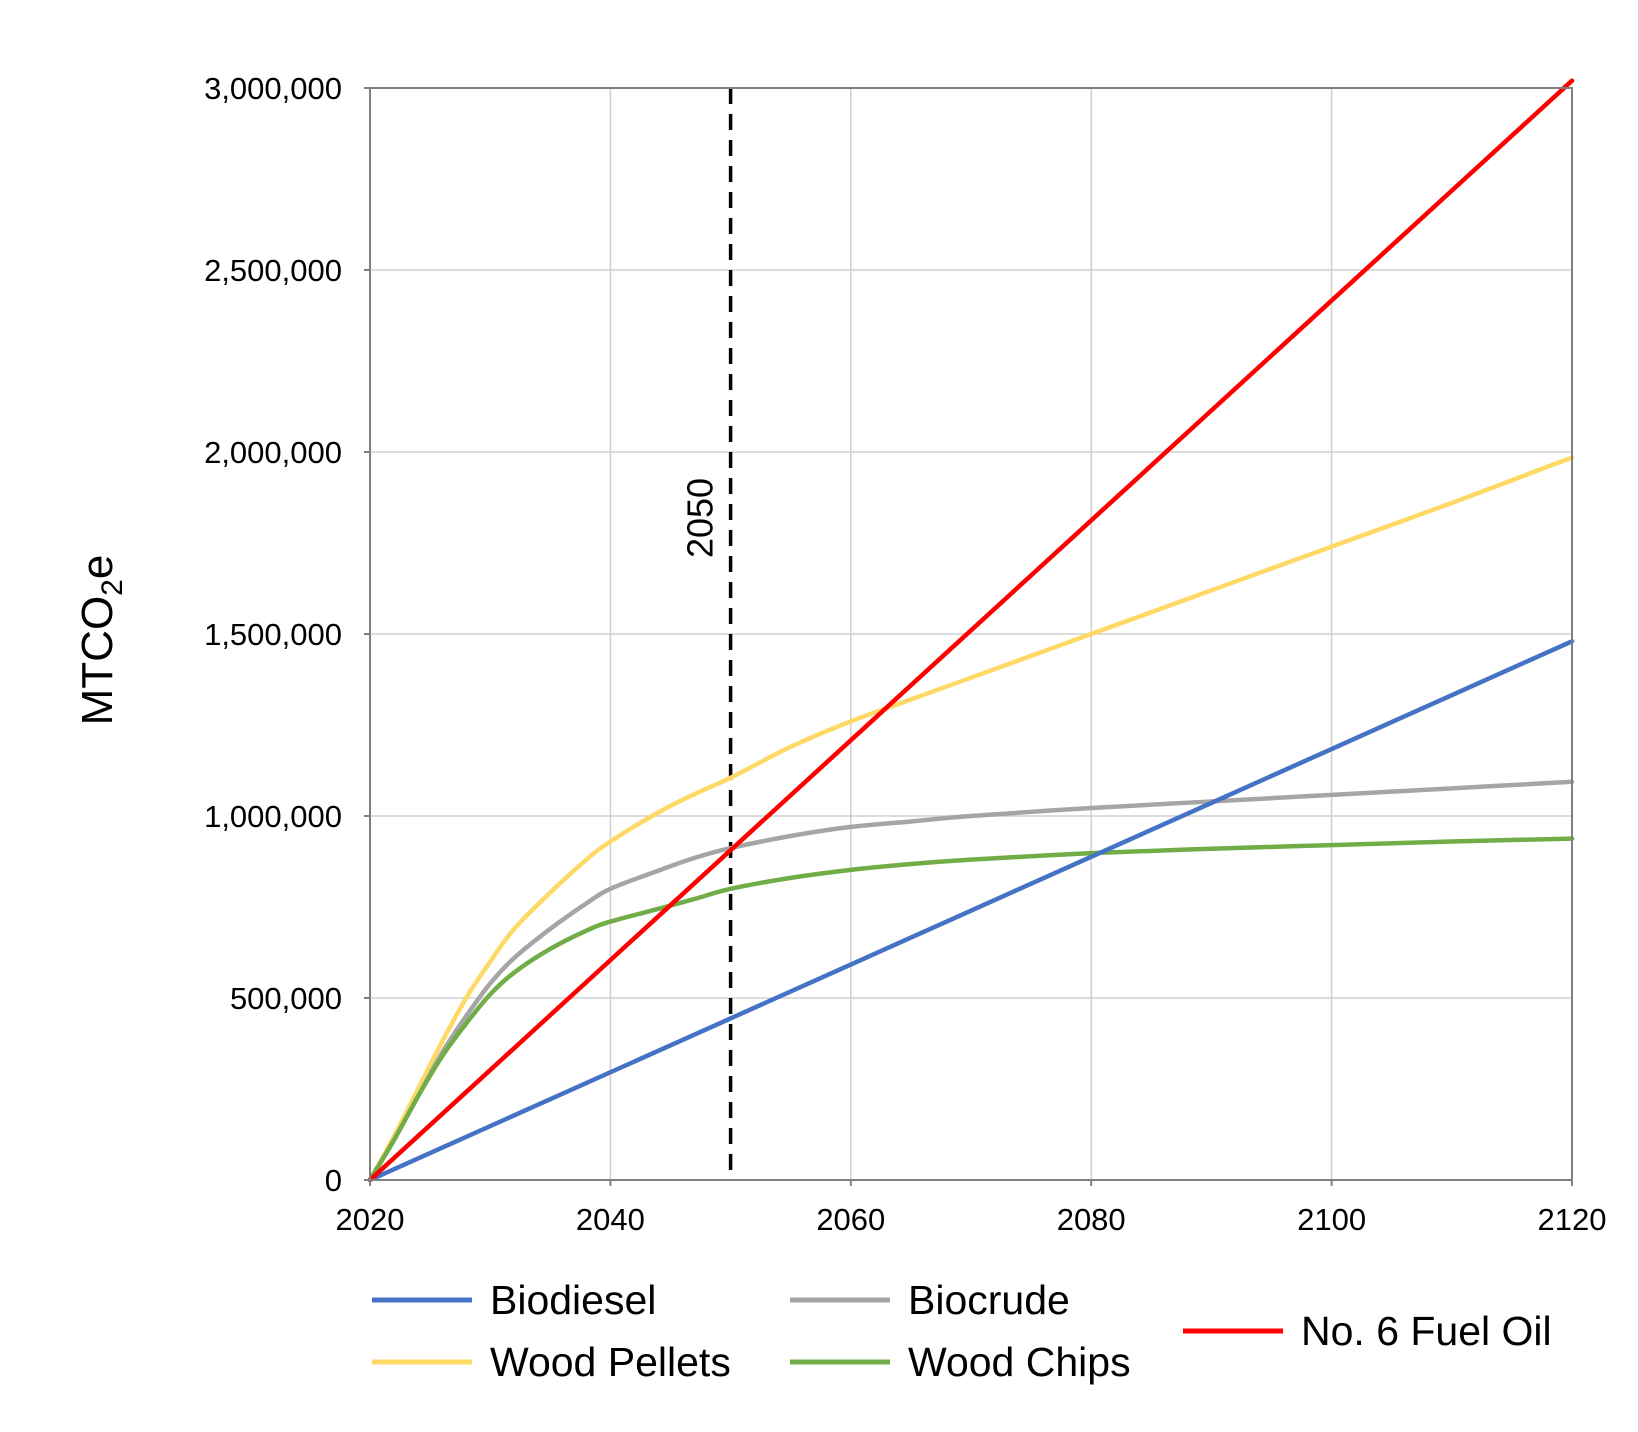 This screenshot has height=1432, width=1638. What do you see at coordinates (1091, 1219) in the screenshot?
I see `x-tick-label: 2080` at bounding box center [1091, 1219].